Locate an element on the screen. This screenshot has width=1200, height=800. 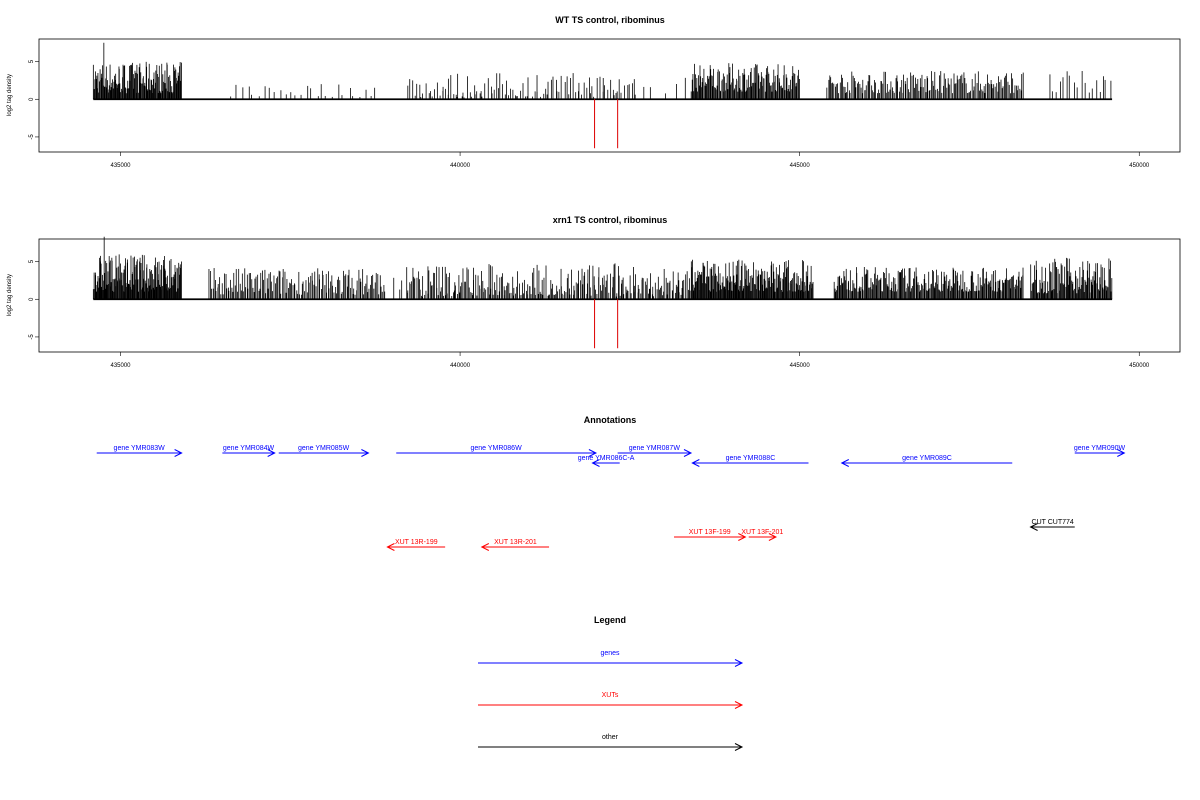
annotation-gene-ymr087w: gene YMR087W is located at coordinates (655, 451).